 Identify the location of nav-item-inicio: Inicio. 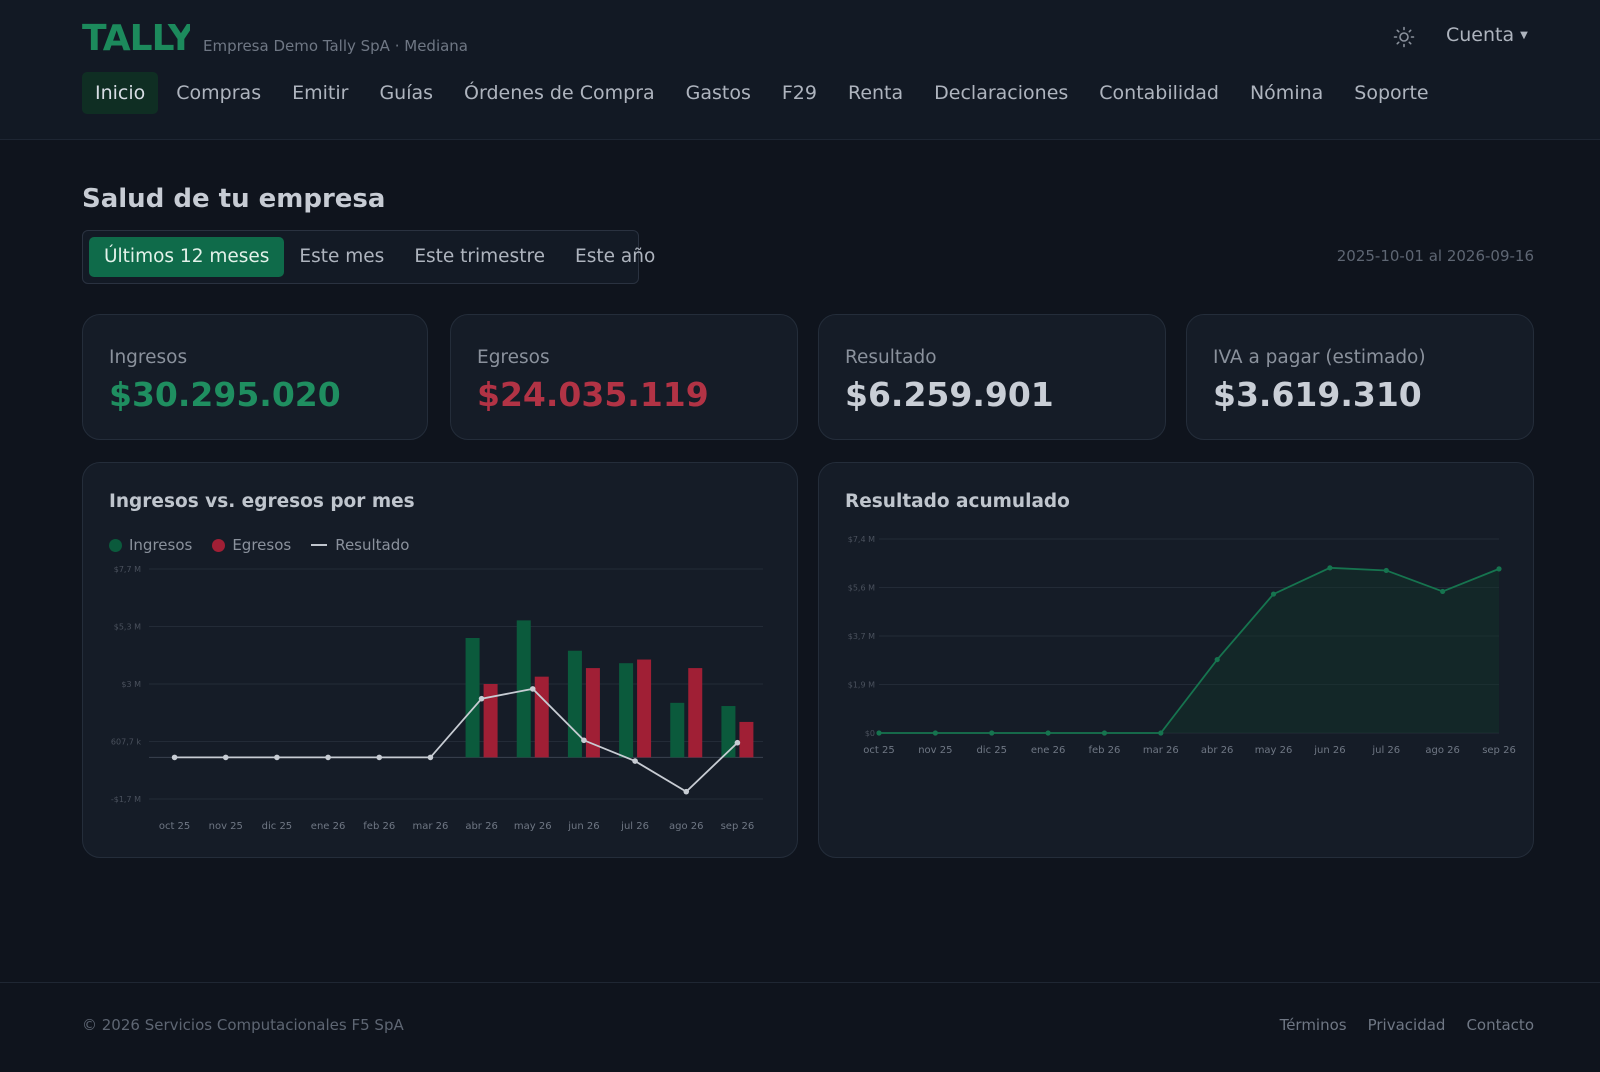
(120, 93).